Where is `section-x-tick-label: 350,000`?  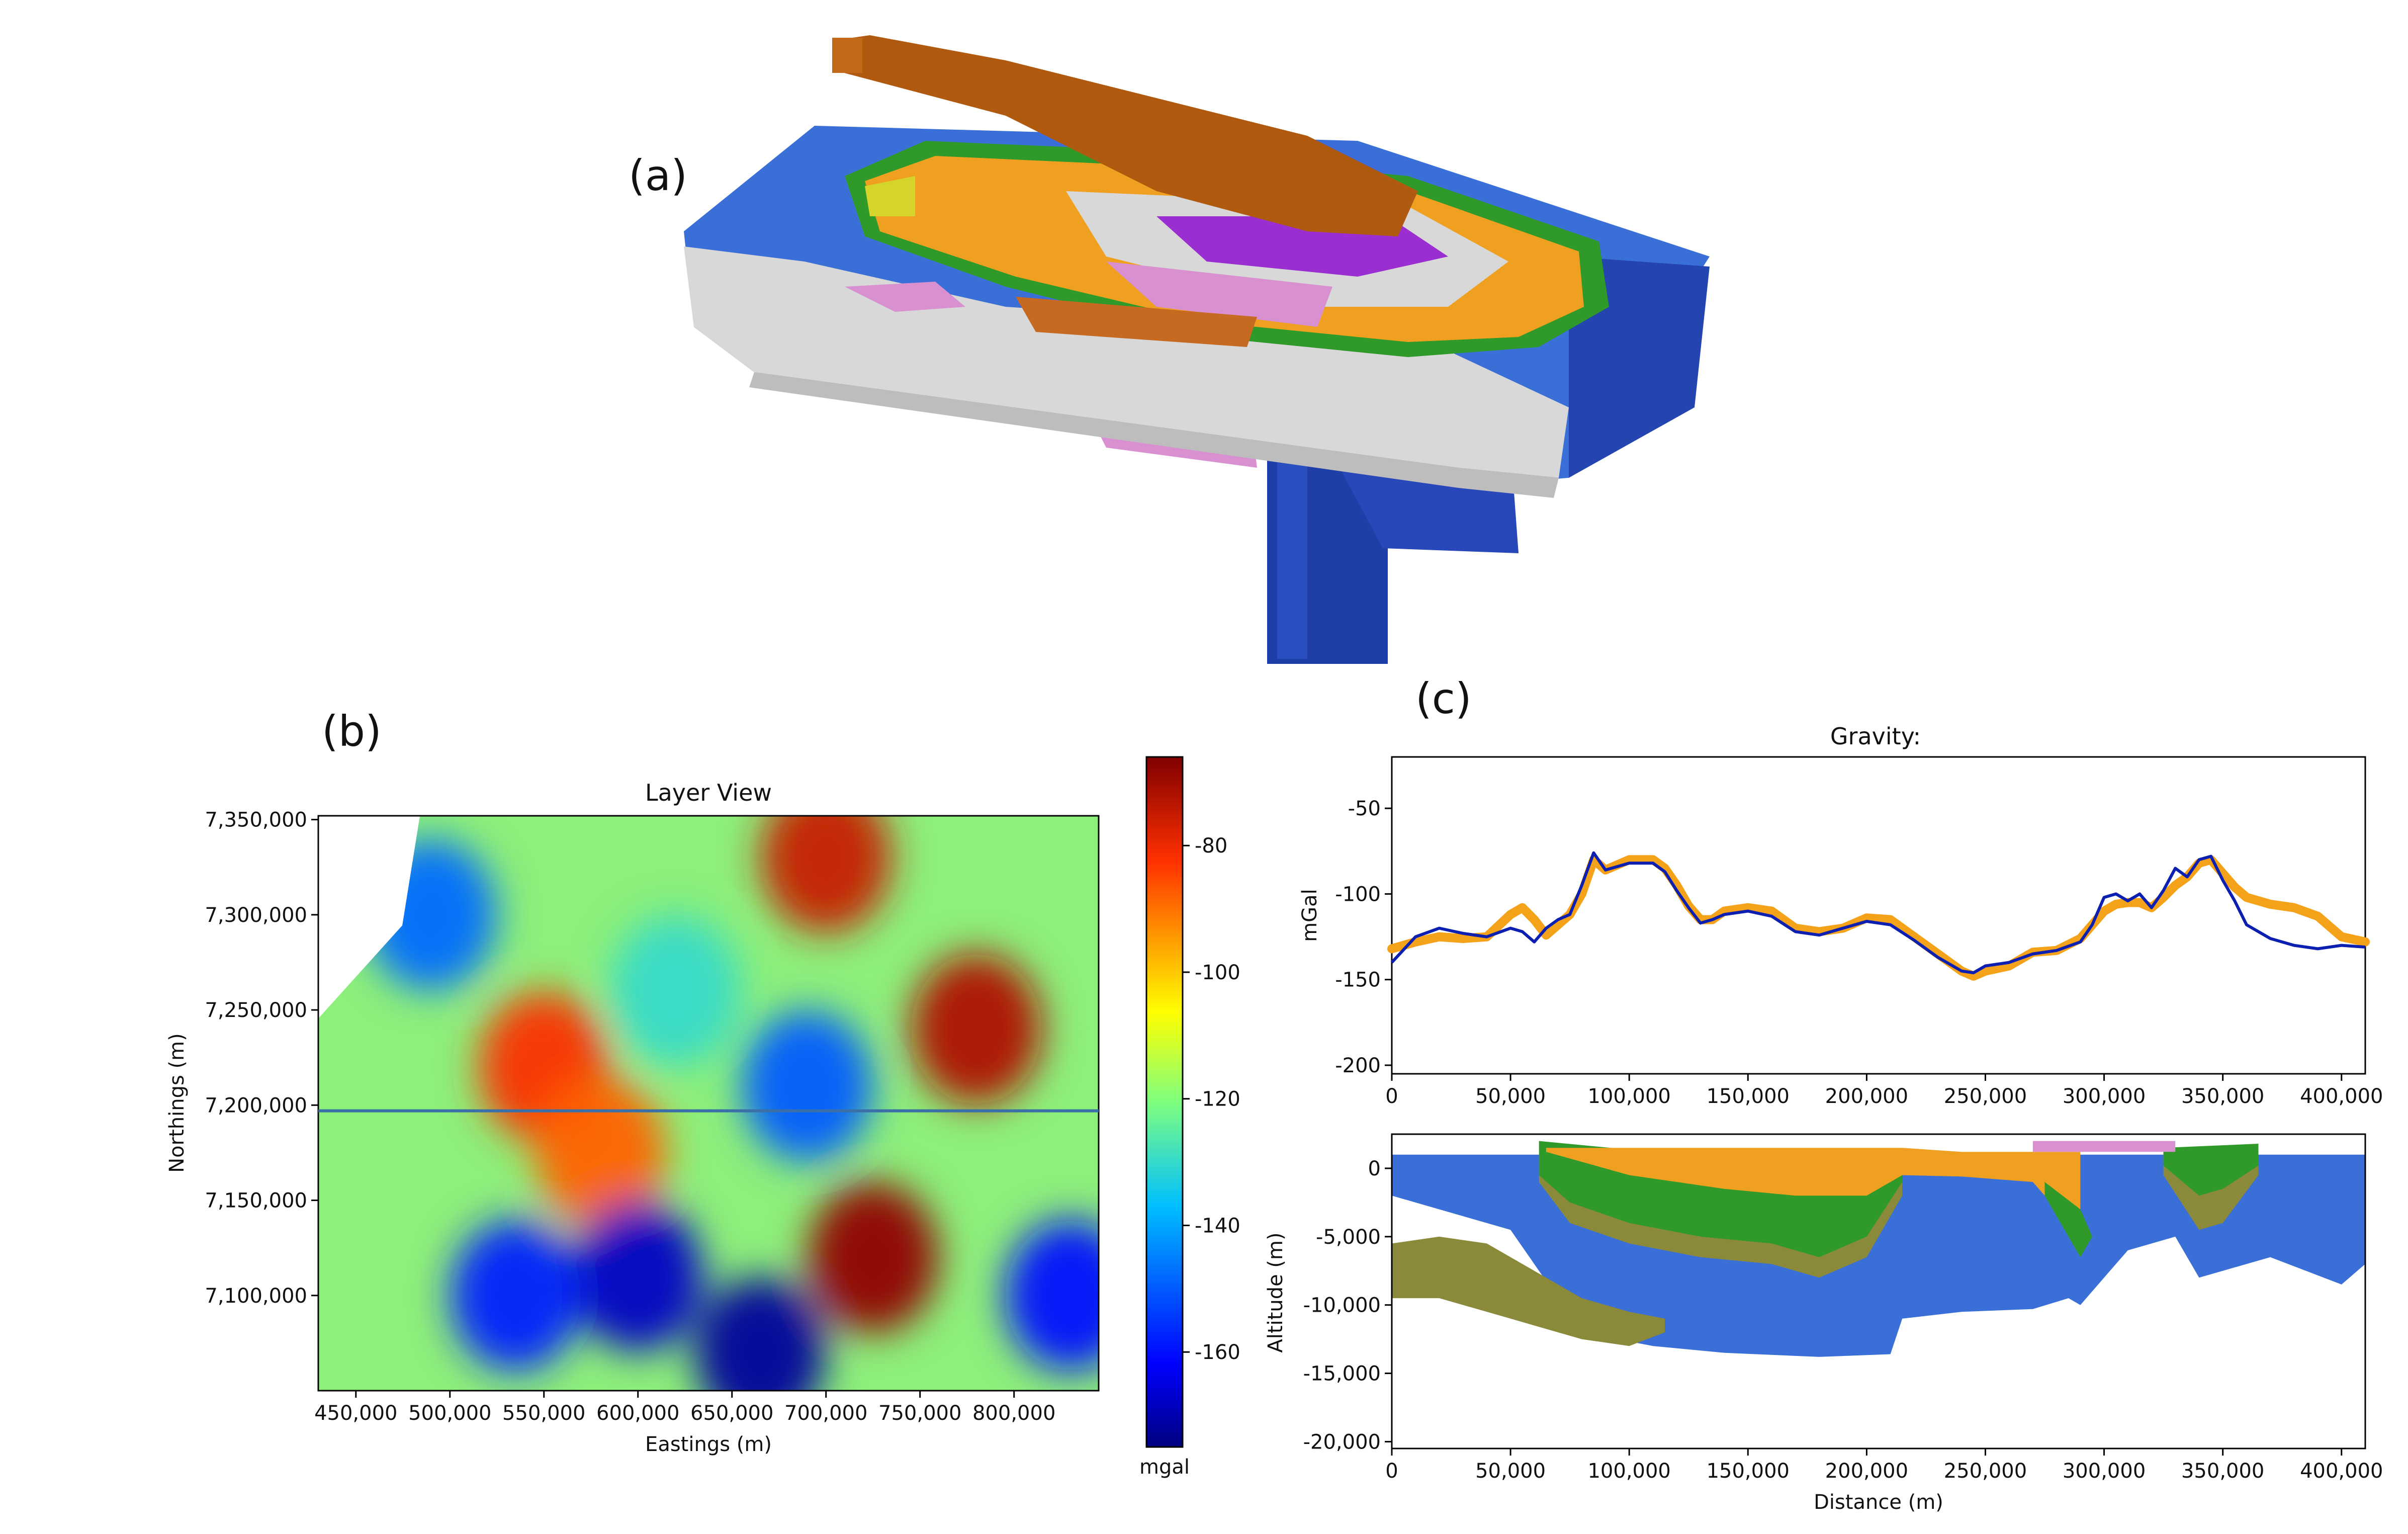 section-x-tick-label: 350,000 is located at coordinates (2222, 1472).